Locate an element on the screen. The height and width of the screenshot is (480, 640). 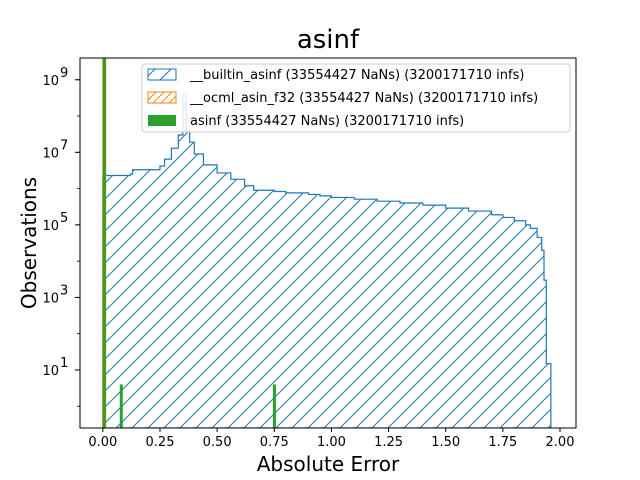
x-tick-label: 0.25 is located at coordinates (160, 442).